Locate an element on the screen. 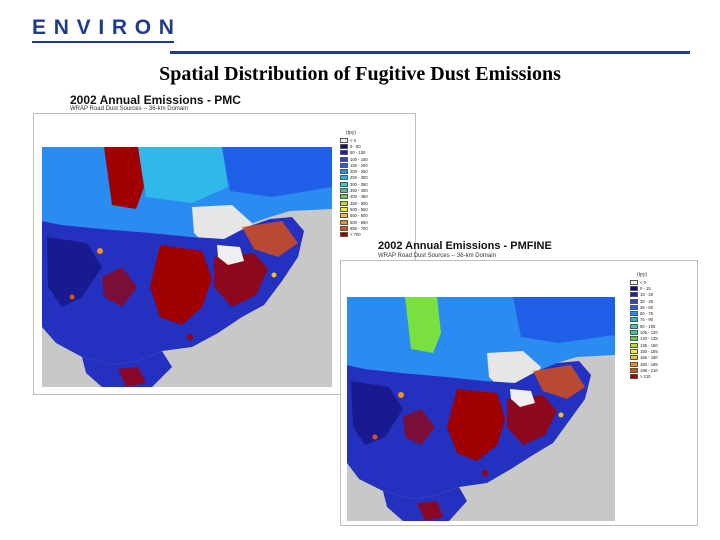 The height and width of the screenshot is (540, 720). legend-label: 105 - 120 is located at coordinates (649, 333).